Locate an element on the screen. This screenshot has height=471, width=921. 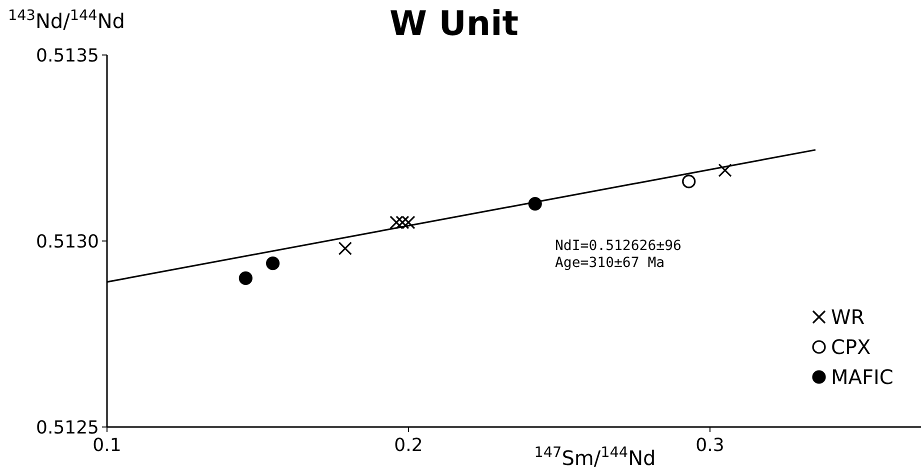
y-tick-label: 0.5135 is located at coordinates (67, 55).